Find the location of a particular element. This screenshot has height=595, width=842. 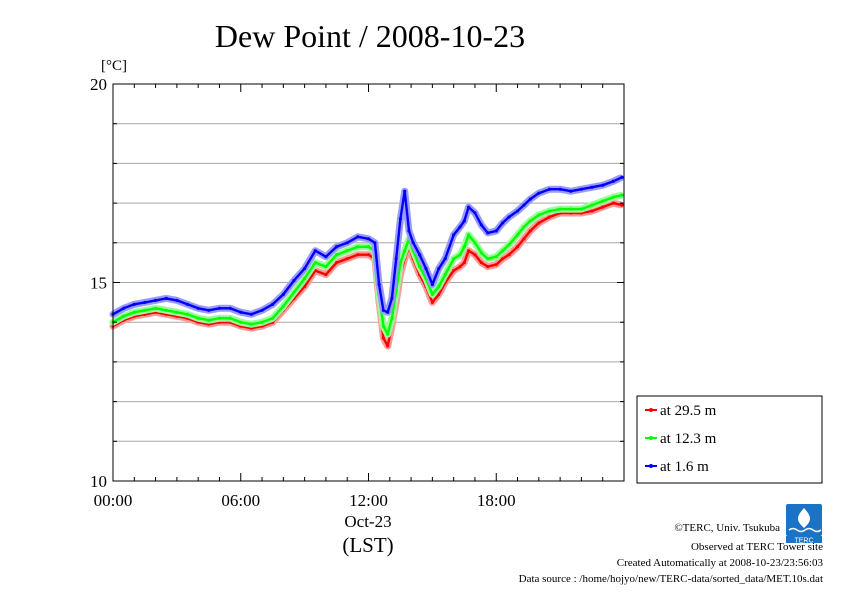

terc-logo: TERC is located at coordinates (804, 524).